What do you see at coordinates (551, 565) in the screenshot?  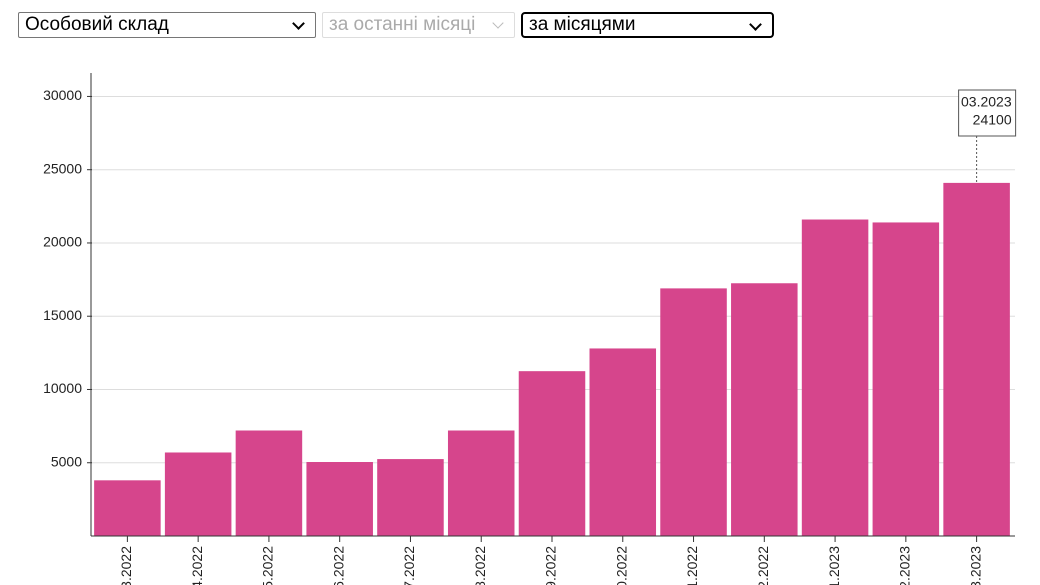 I see `x-tick-label: 09.2022` at bounding box center [551, 565].